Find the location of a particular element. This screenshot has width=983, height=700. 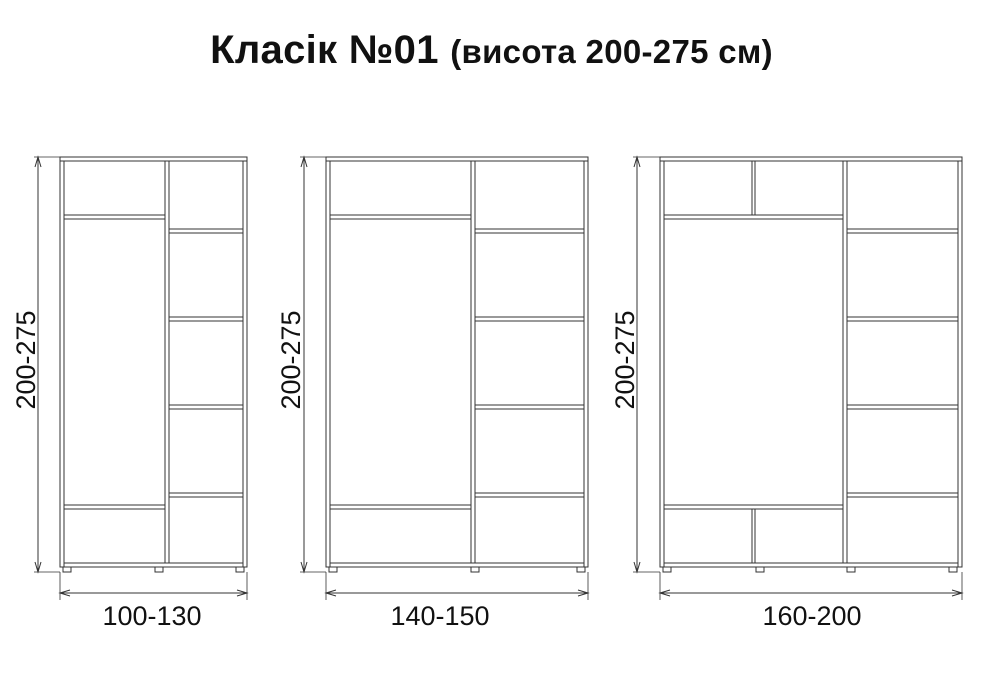

wardrobe-2-bottom-panel is located at coordinates (457, 565).